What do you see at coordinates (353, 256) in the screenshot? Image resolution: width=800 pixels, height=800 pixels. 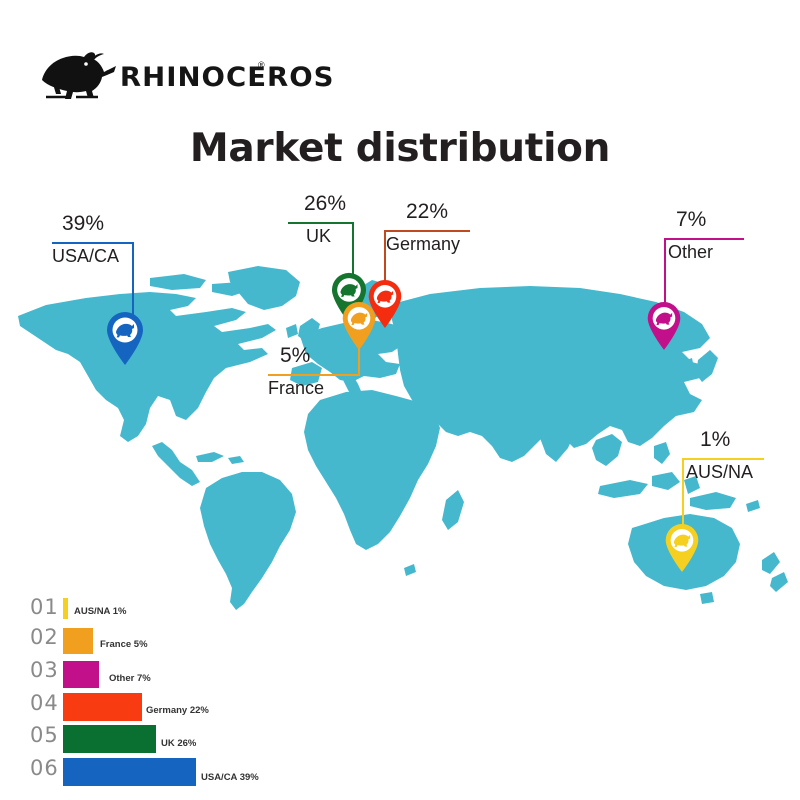 I see `callout-uk-stem` at bounding box center [353, 256].